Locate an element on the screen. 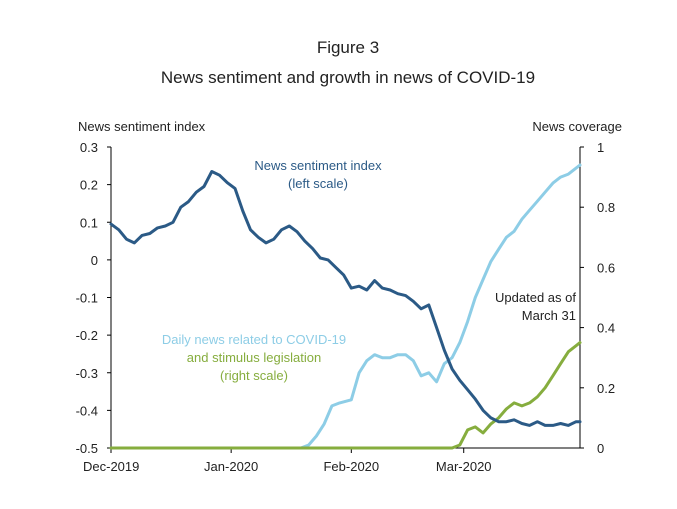  left-tick-label: 0.2 is located at coordinates (89, 185).